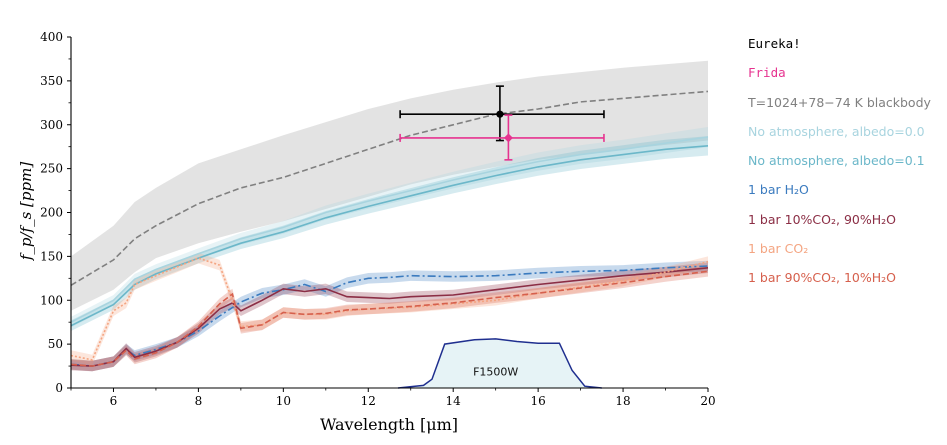 This screenshot has height=445, width=947. What do you see at coordinates (51, 81) in the screenshot?
I see `y-tick-label: 350` at bounding box center [51, 81].